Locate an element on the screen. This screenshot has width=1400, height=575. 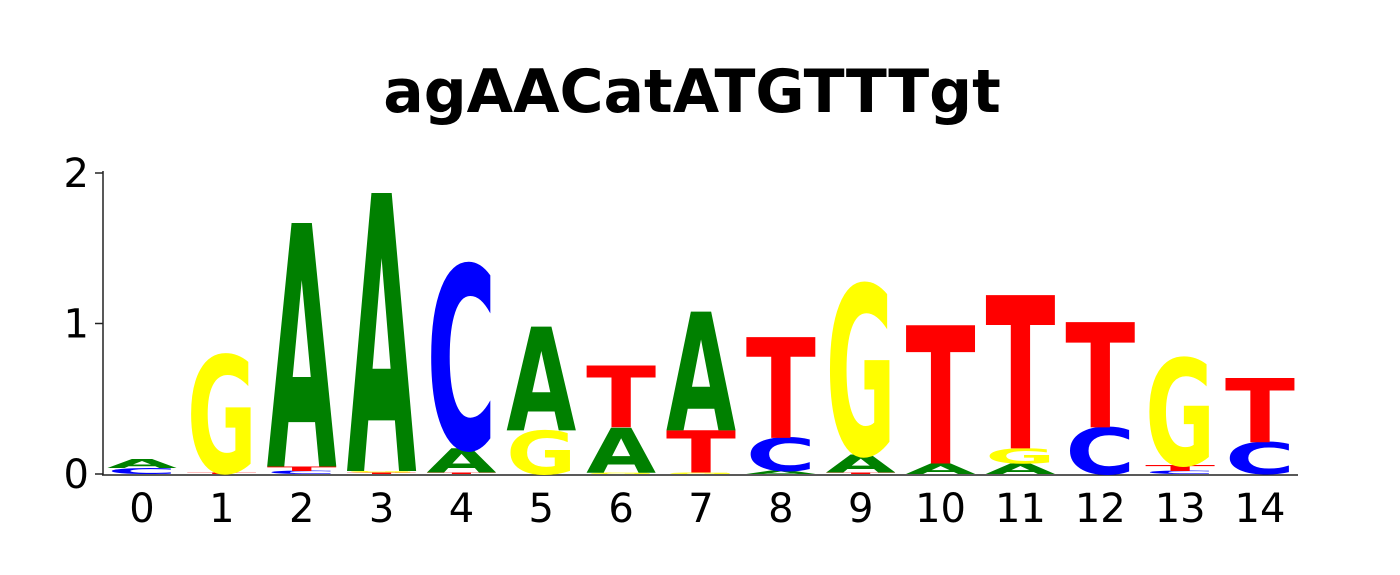
x-tick-label: 12 is located at coordinates (1100, 509).